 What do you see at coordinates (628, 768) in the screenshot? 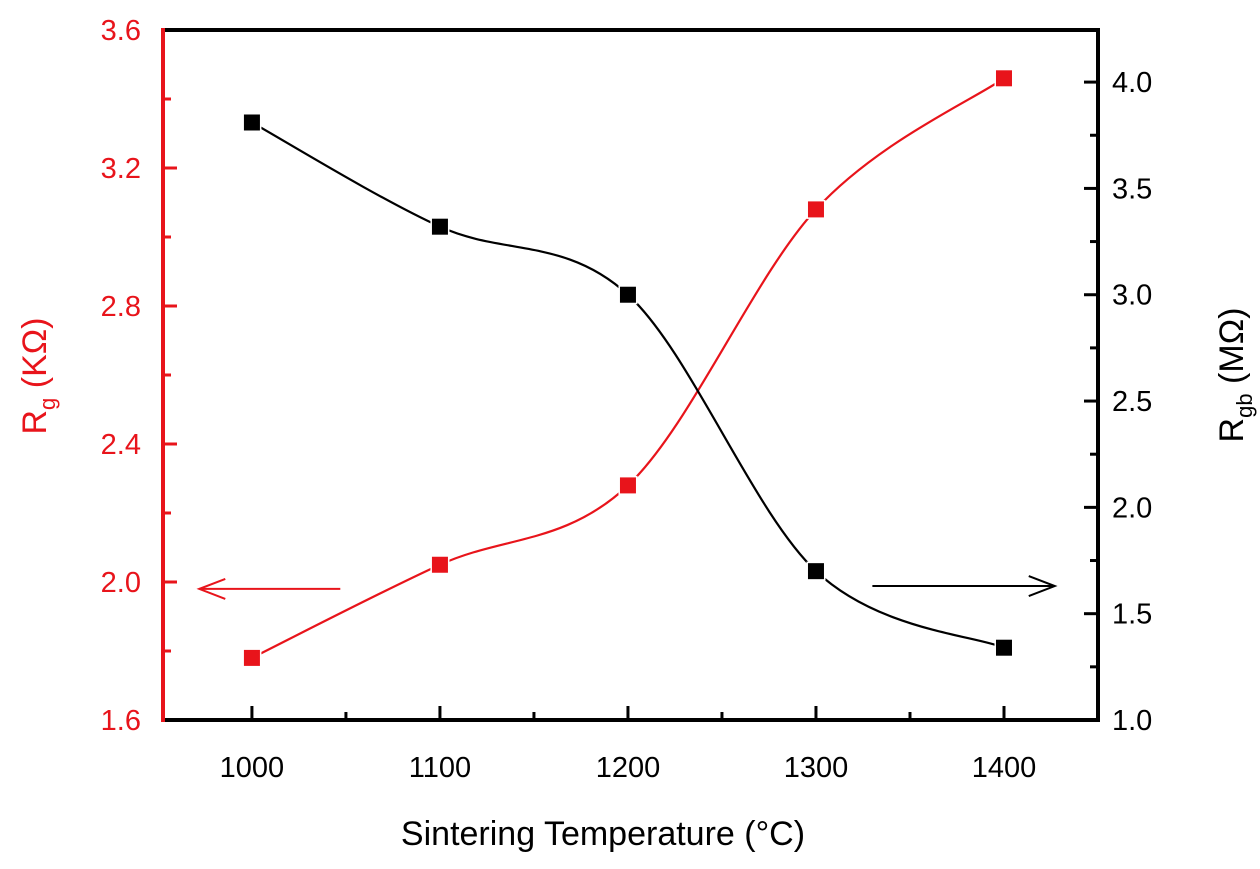
I see `x-tick-label: 1200` at bounding box center [628, 768].